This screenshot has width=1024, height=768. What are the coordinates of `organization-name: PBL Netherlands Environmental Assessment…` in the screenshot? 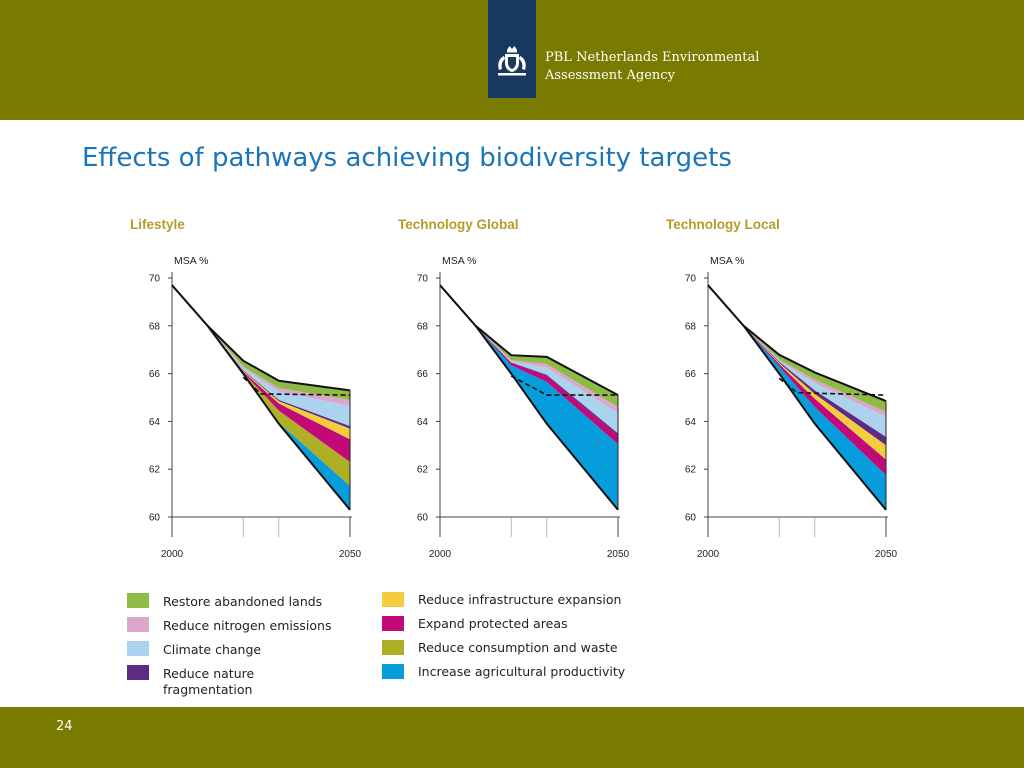 It's located at (652, 67).